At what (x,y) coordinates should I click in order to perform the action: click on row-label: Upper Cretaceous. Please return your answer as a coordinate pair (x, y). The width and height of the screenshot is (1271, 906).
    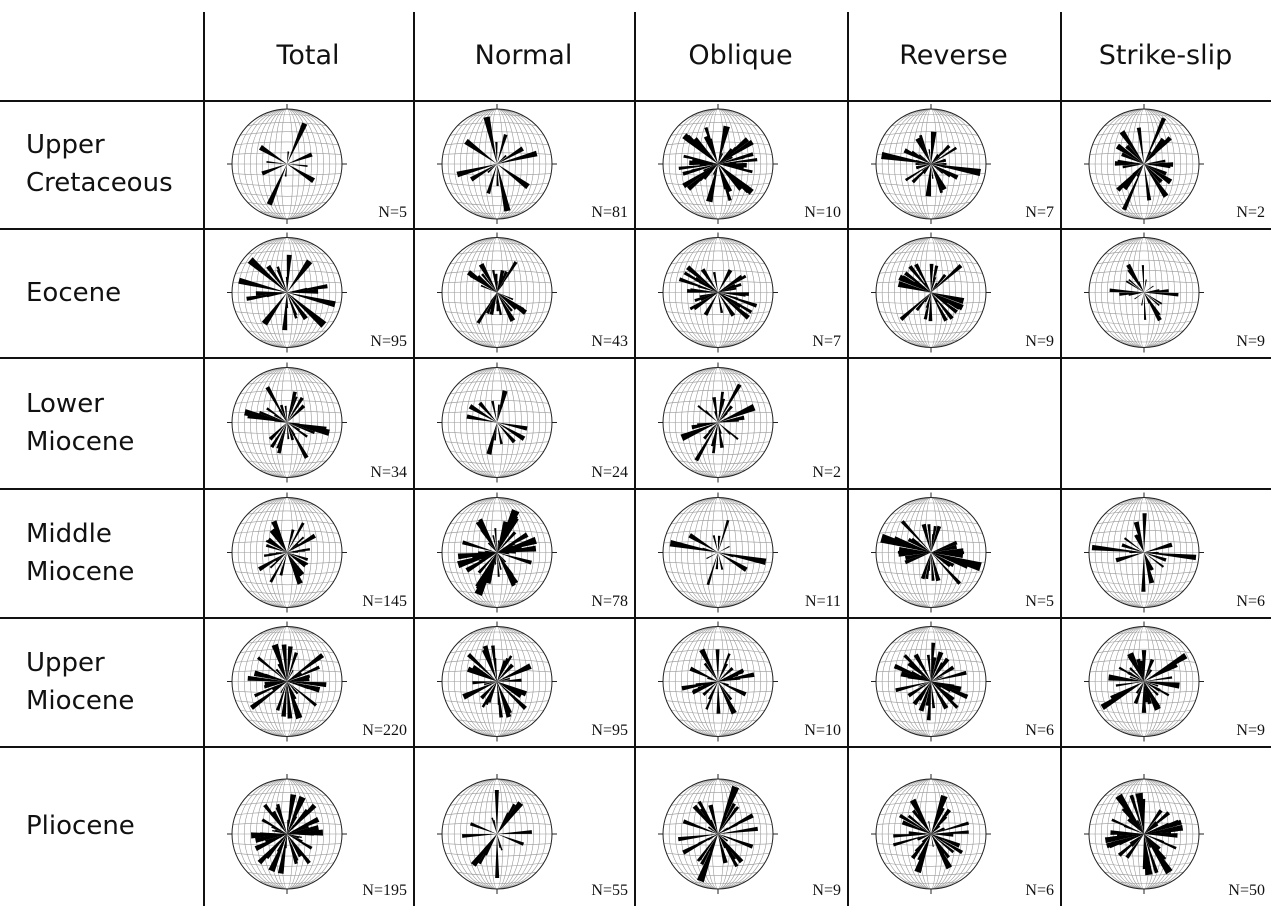
    Looking at the image, I should click on (99, 164).